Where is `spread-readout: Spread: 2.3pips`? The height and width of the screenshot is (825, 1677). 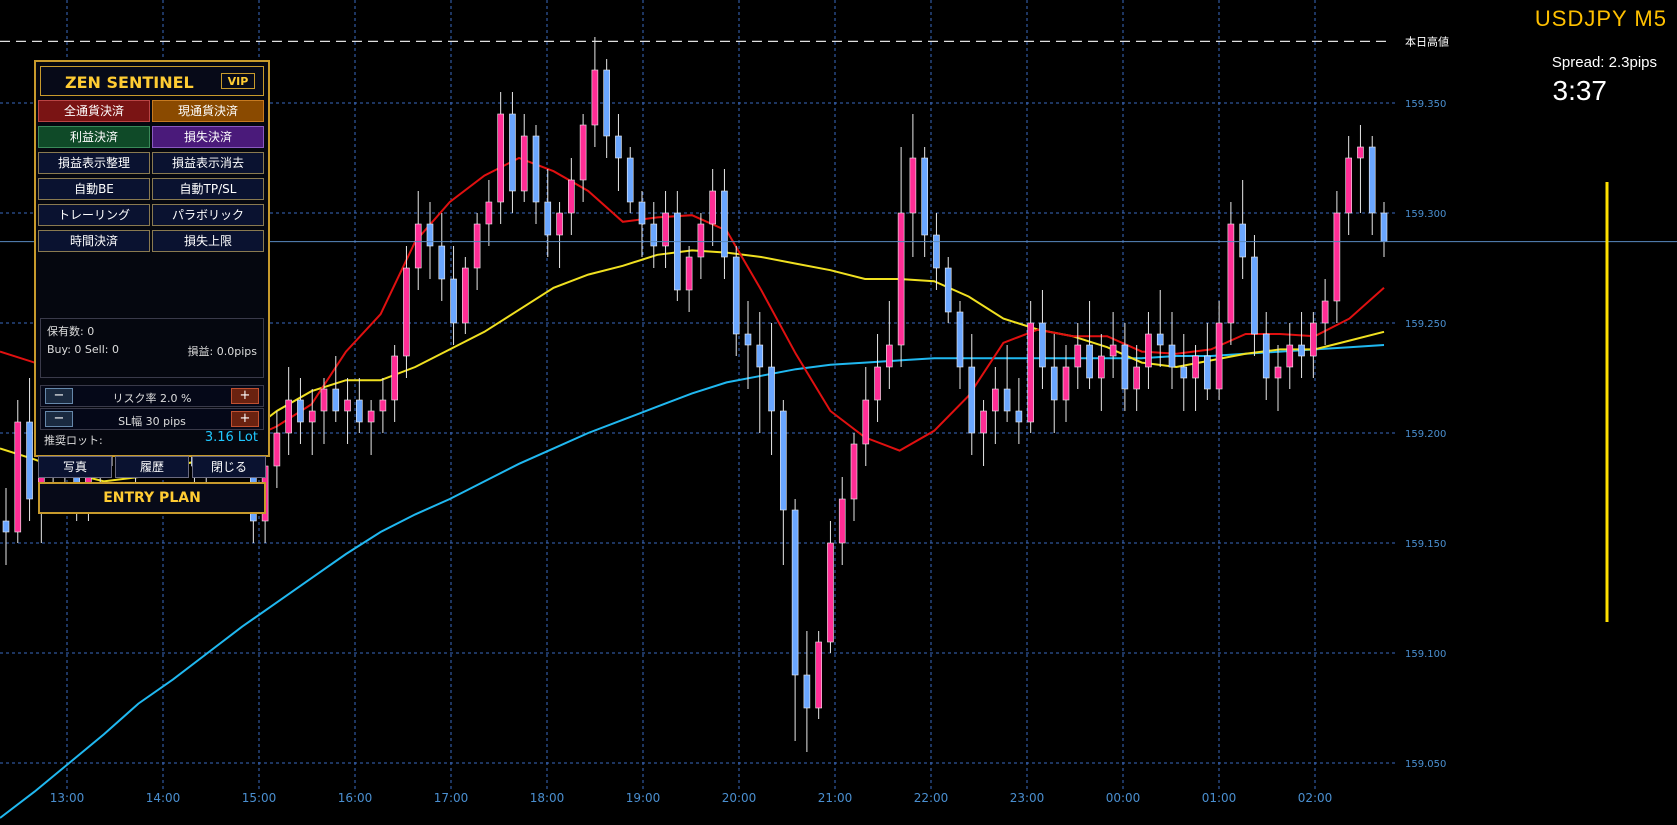 spread-readout: Spread: 2.3pips is located at coordinates (1604, 62).